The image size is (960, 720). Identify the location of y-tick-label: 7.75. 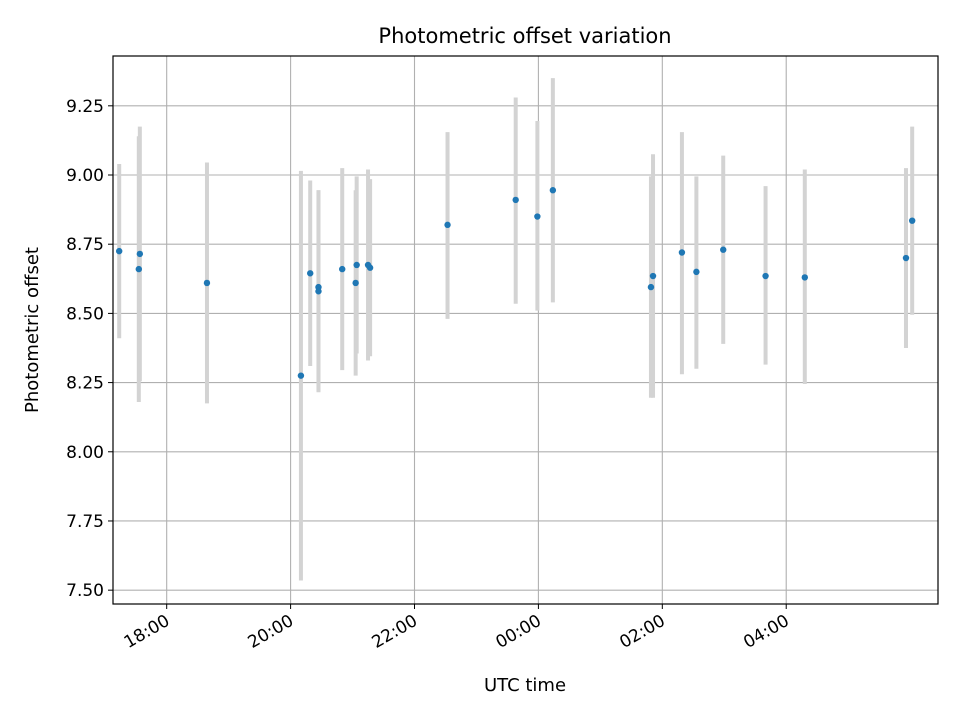
(85, 522).